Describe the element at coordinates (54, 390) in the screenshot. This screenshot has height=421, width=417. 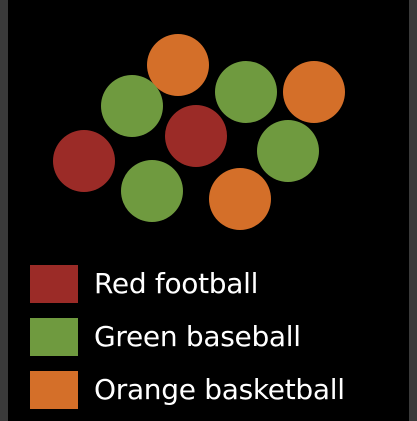
I see `legend-swatch-orange` at that location.